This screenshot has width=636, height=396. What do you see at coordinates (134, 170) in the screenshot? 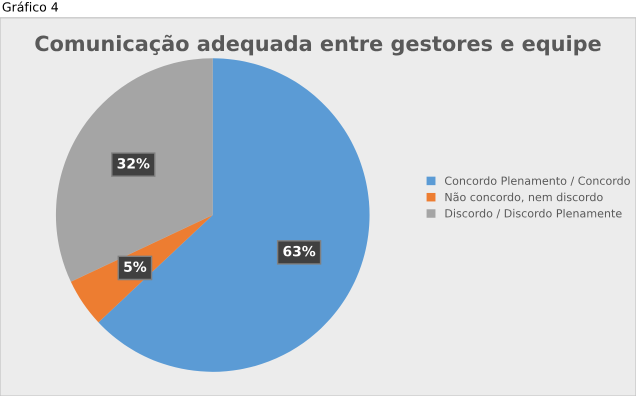
I see `pie-slice` at bounding box center [134, 170].